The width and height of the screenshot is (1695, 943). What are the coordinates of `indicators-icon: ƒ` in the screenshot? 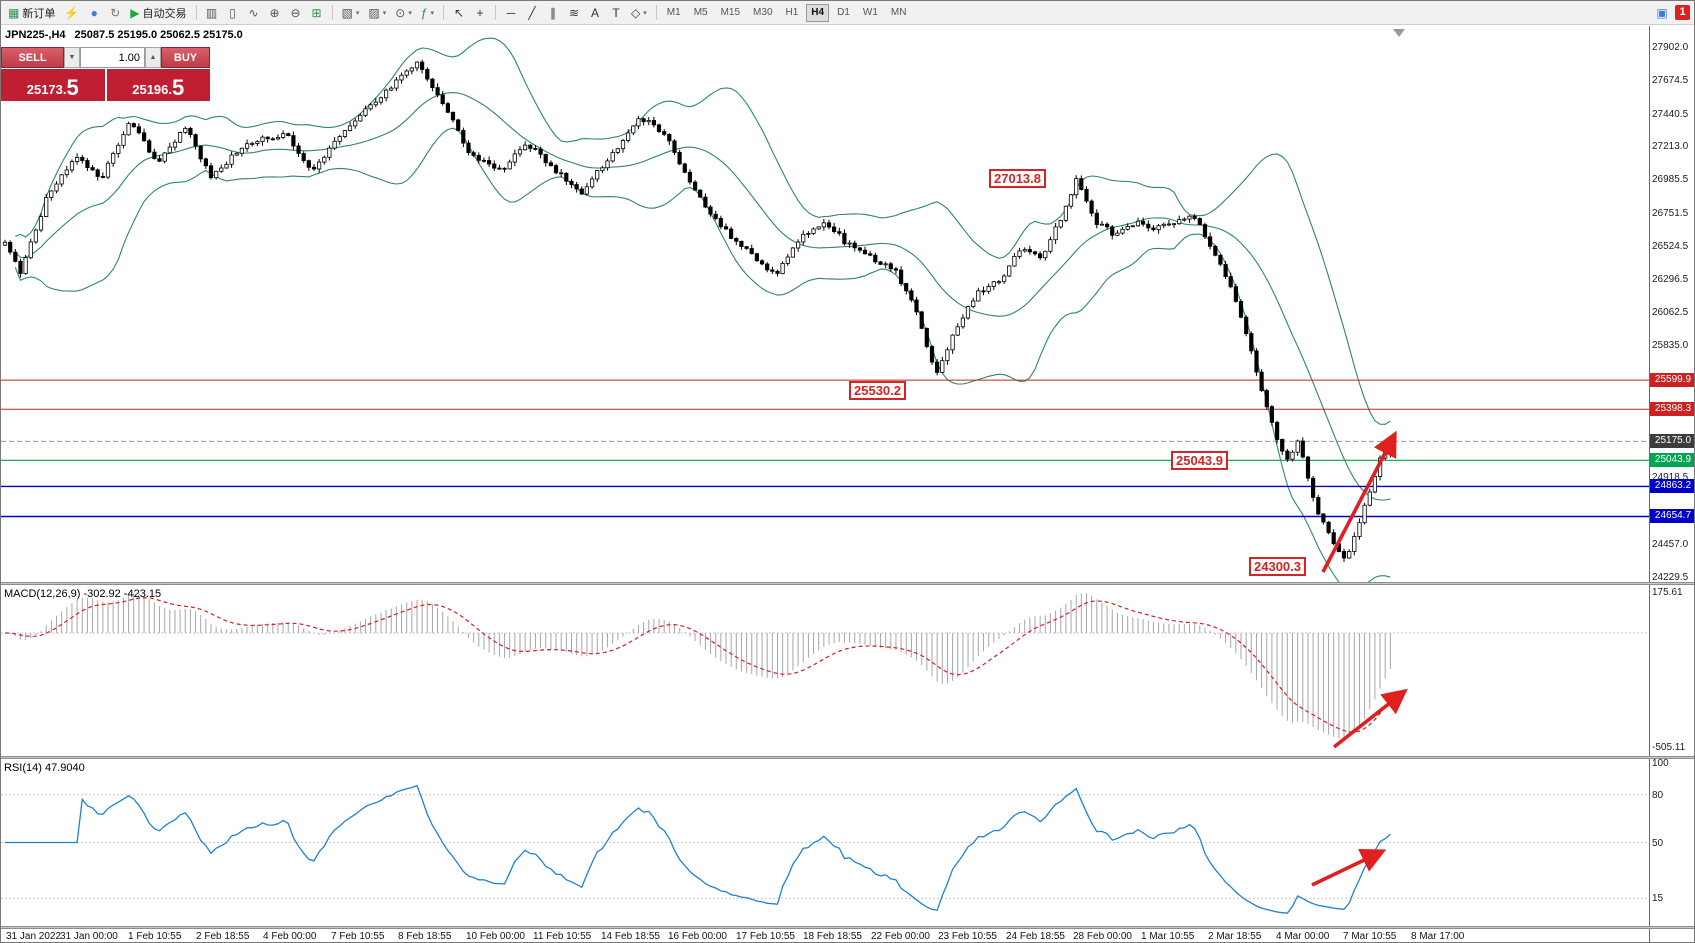 It's located at (424, 12).